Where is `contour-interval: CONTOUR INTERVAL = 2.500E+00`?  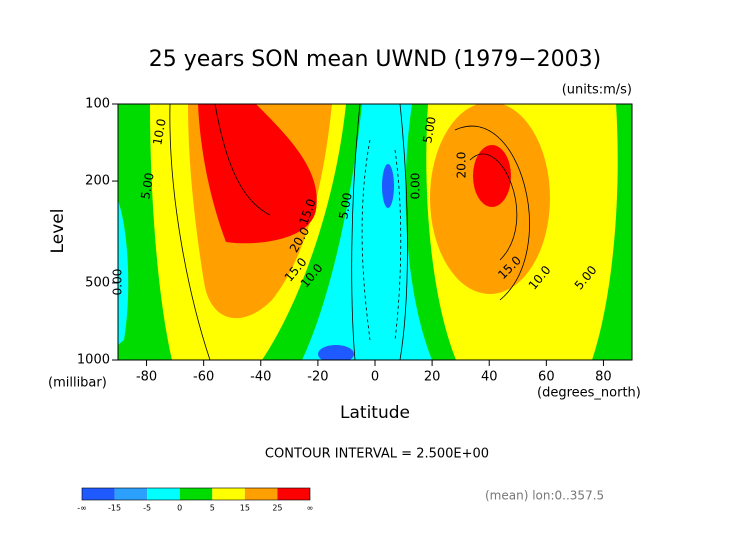 contour-interval: CONTOUR INTERVAL = 2.500E+00 is located at coordinates (377, 454).